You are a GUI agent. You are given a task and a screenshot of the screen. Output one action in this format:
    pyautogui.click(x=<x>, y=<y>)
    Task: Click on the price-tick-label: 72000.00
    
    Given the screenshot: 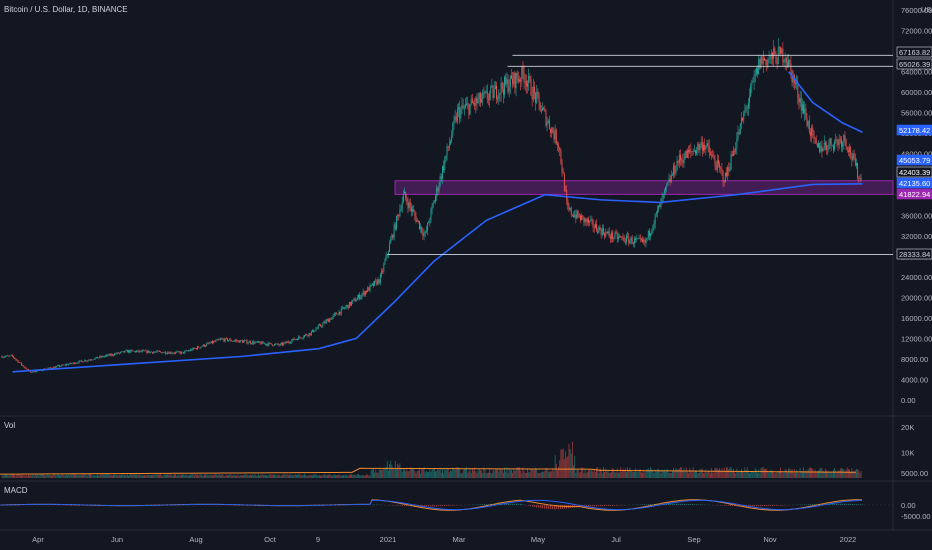 What is the action you would take?
    pyautogui.click(x=916, y=31)
    